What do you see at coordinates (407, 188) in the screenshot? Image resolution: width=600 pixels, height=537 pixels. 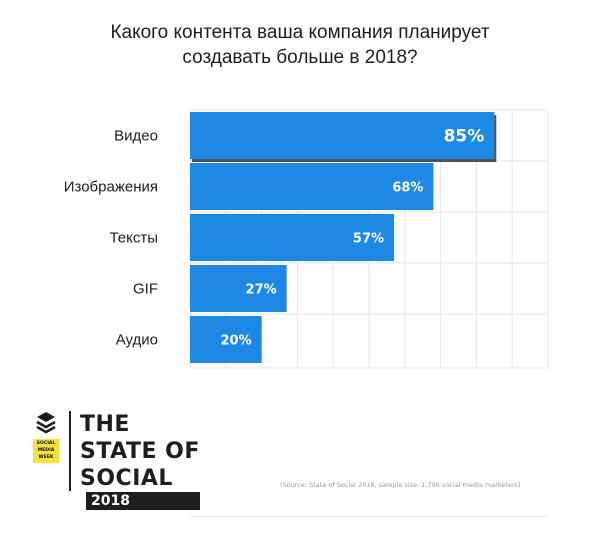 I see `value-label: 68%` at bounding box center [407, 188].